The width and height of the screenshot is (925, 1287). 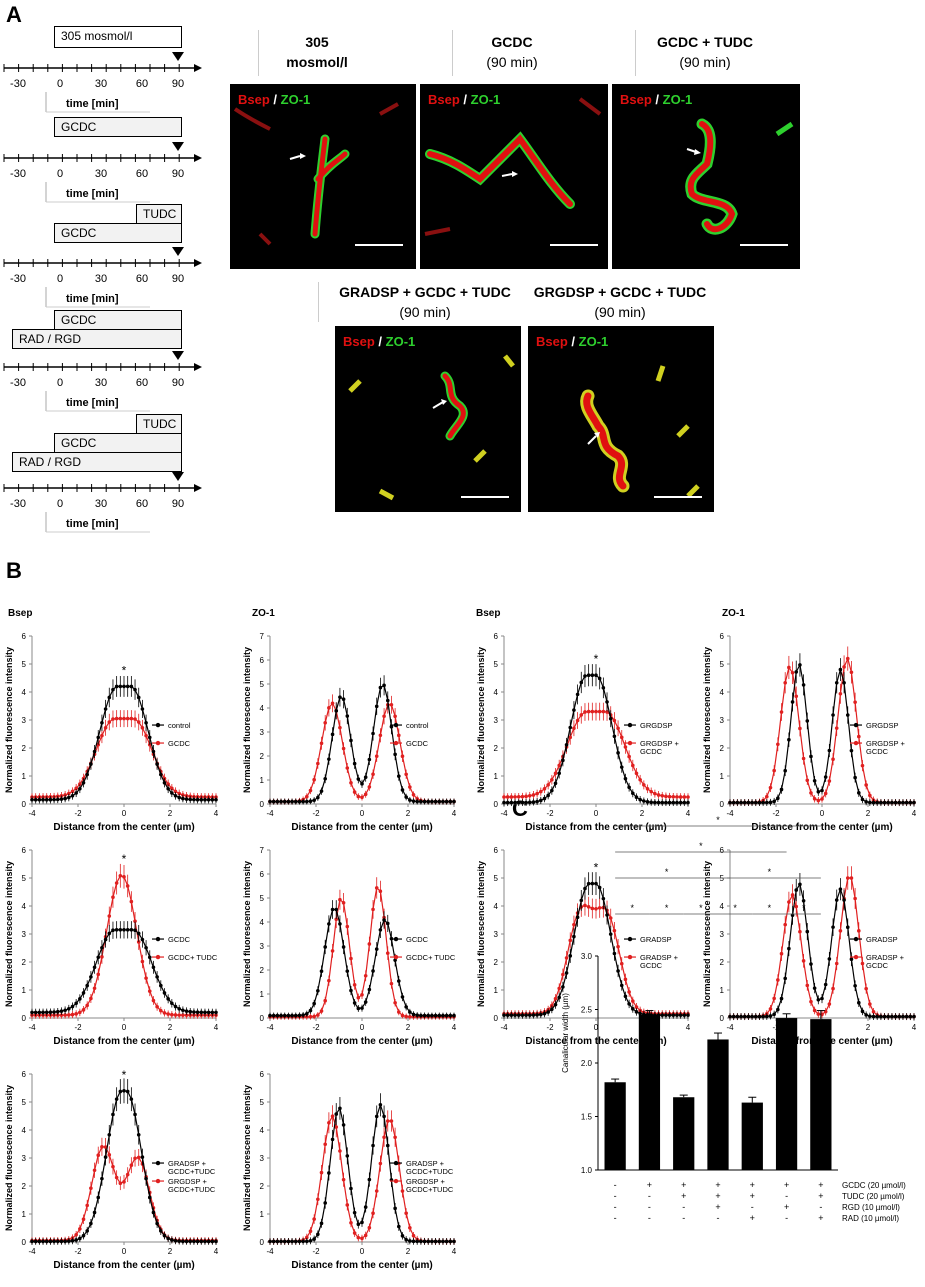 I want to click on plot-title: Bsep, so click(x=488, y=613).